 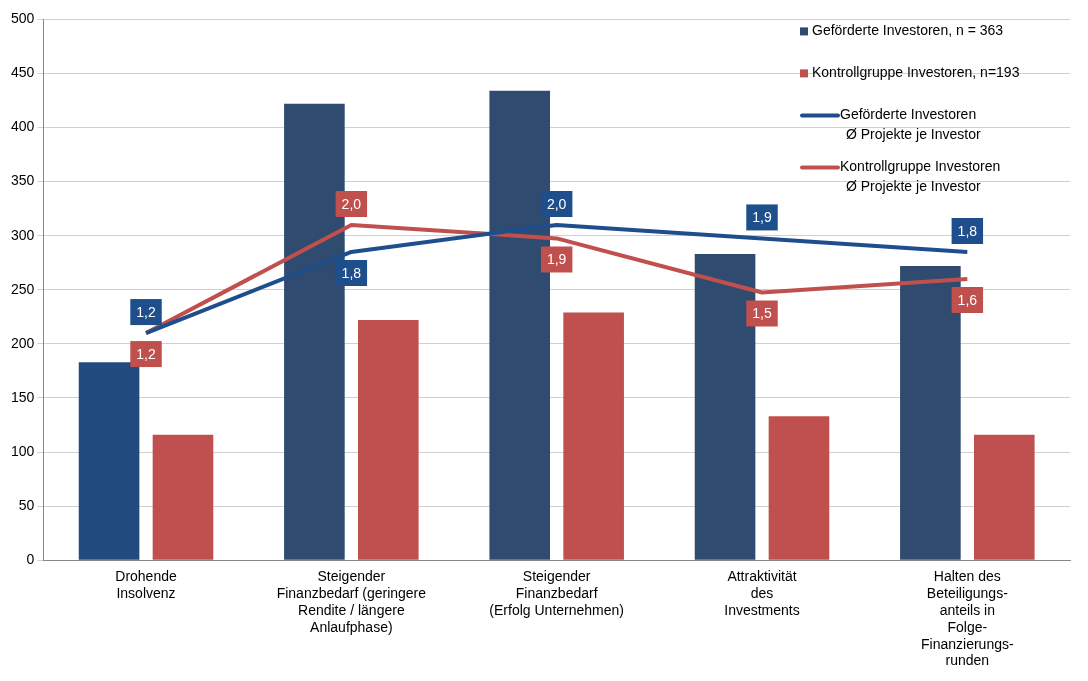 I want to click on legend-label: Geförderte Investoren, n = 363, so click(x=908, y=30).